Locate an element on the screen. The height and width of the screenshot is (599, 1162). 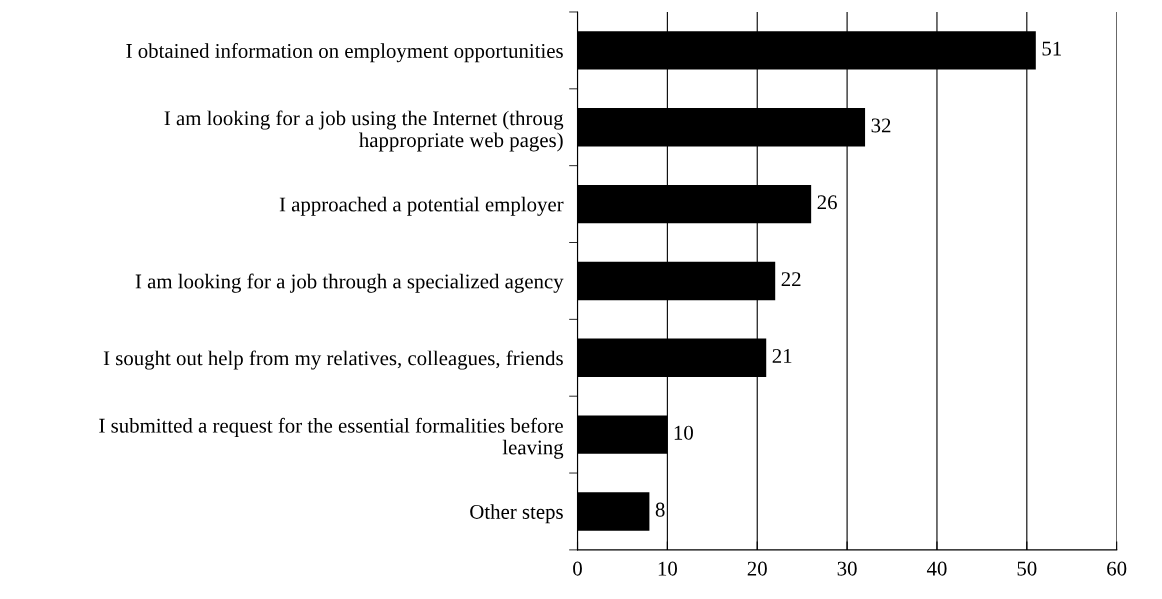
data-label: 32 is located at coordinates (881, 125).